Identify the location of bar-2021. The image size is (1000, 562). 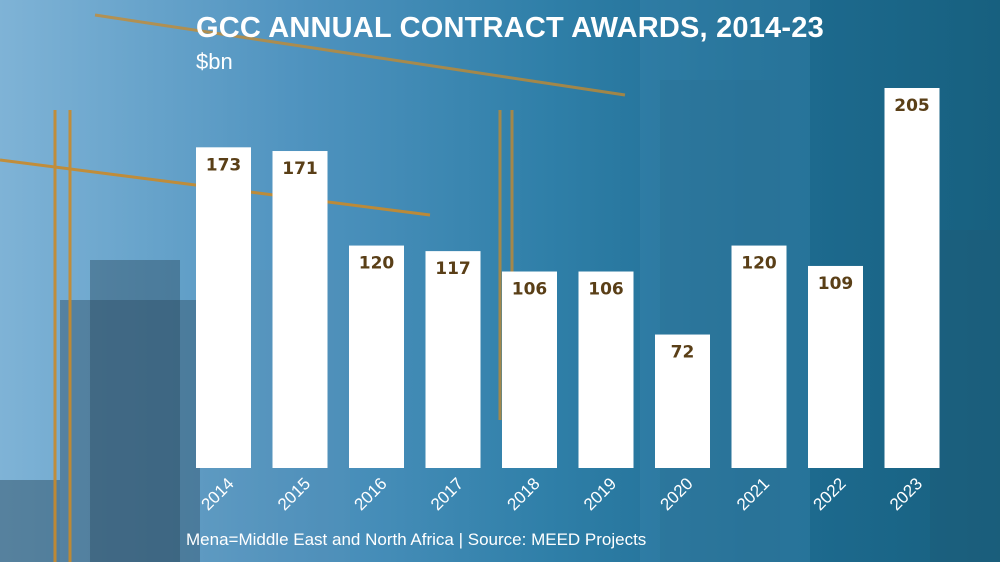
(759, 356).